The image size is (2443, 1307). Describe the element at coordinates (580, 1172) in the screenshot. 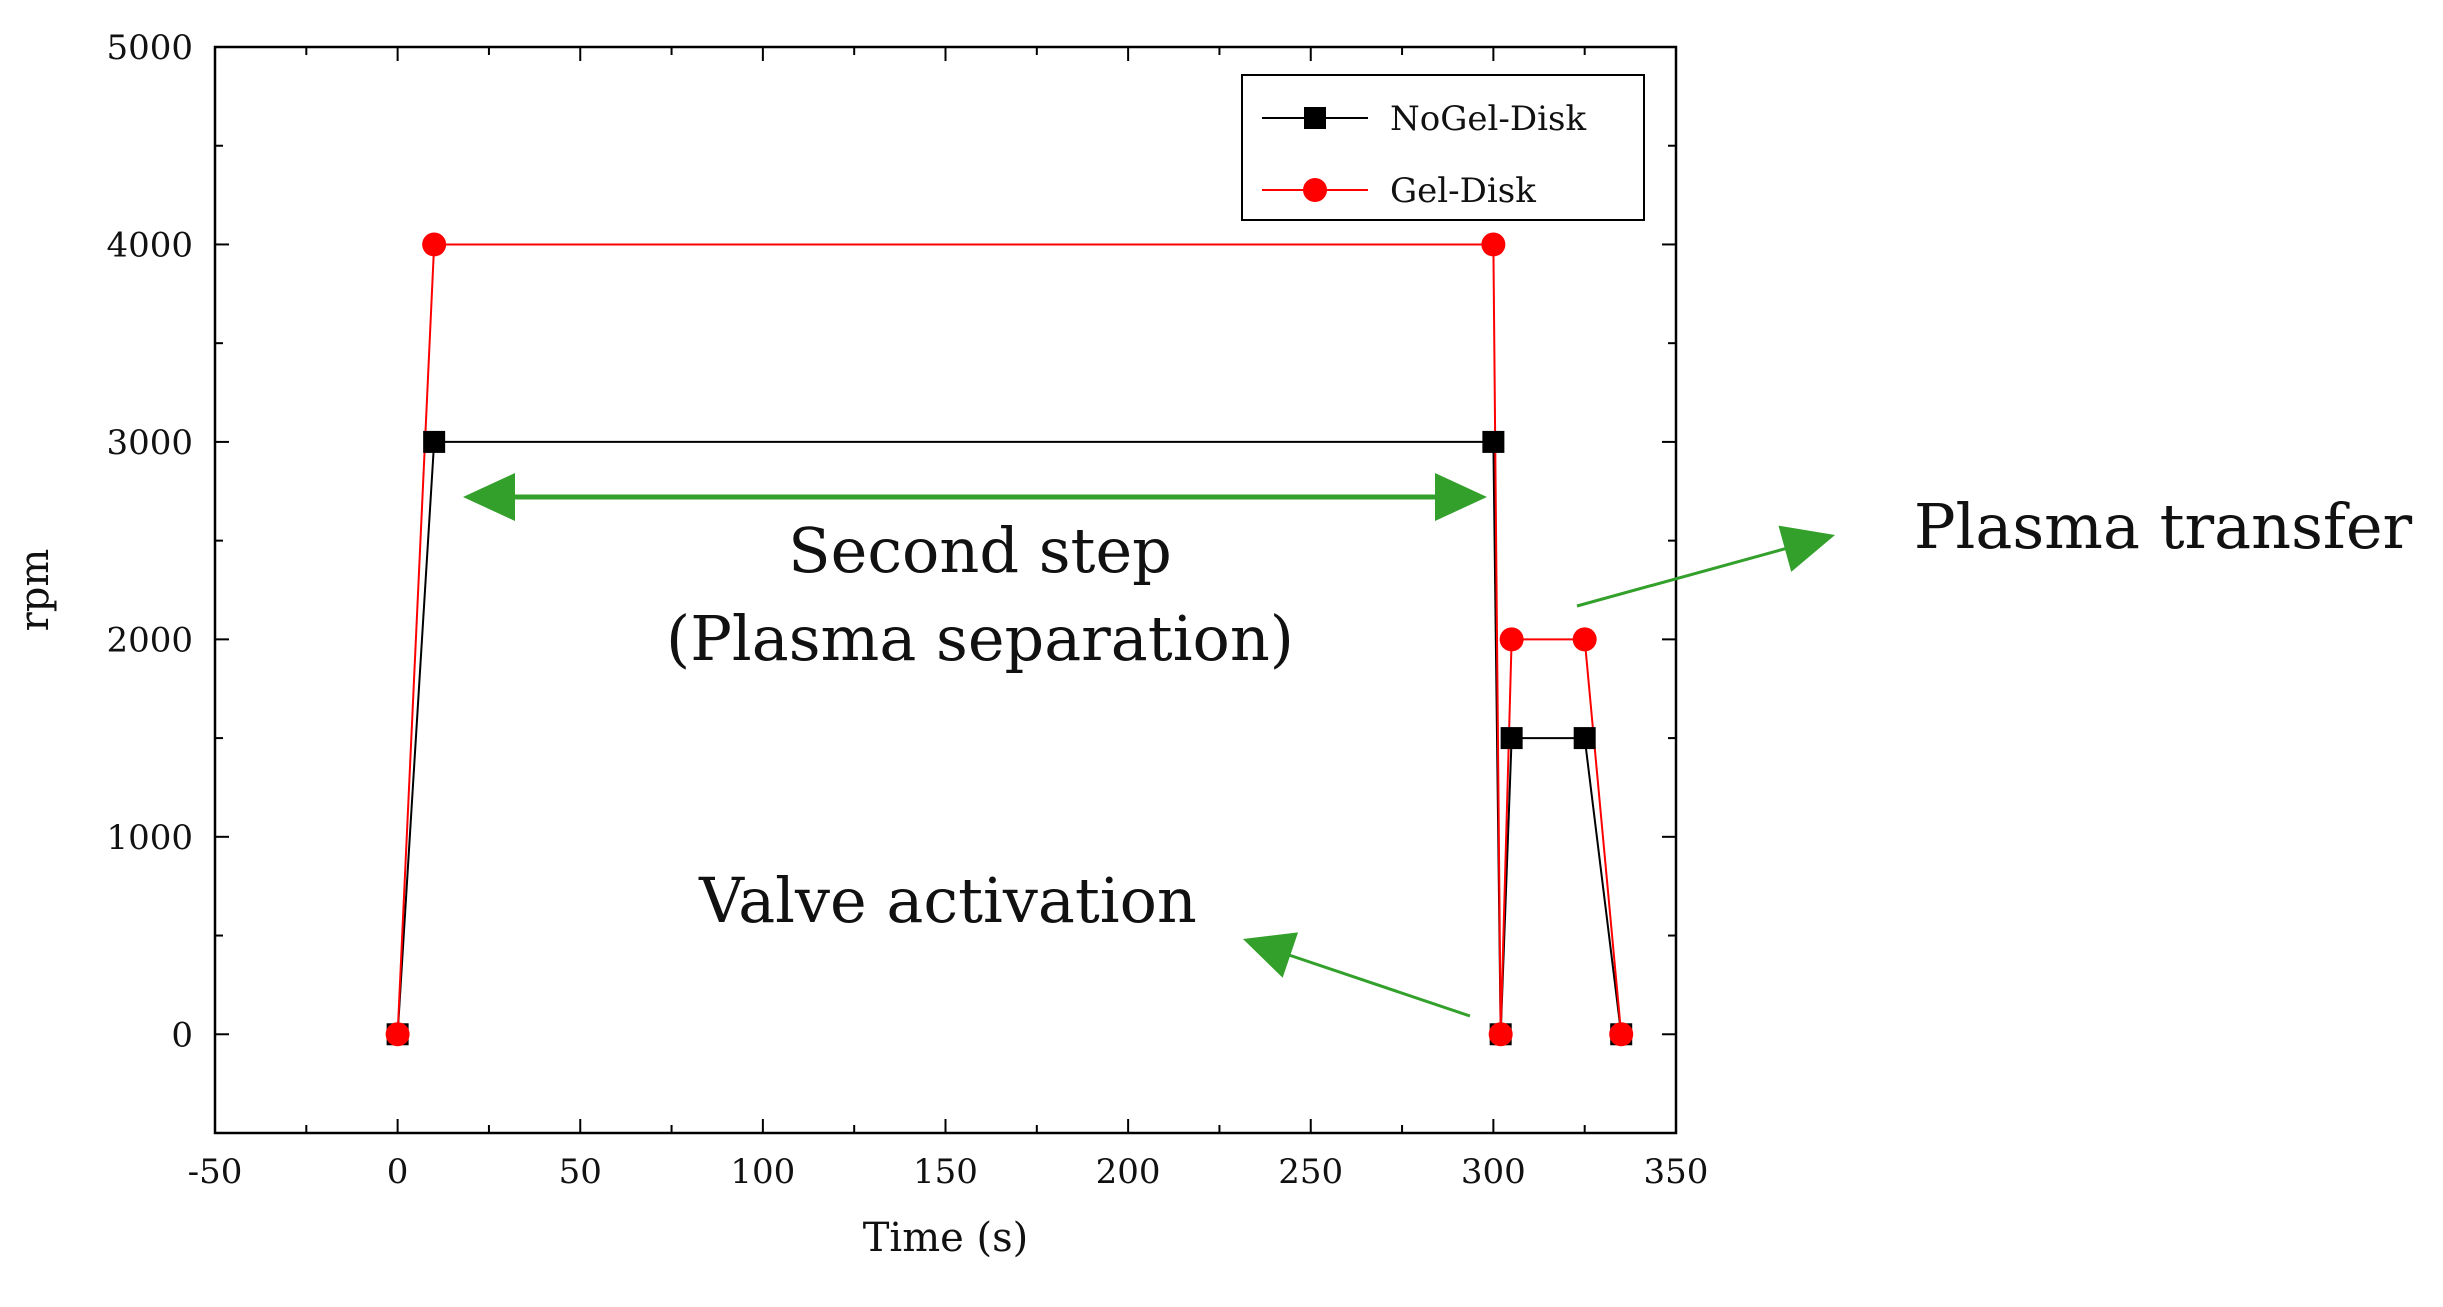

I see `x-tick-label: 50` at that location.